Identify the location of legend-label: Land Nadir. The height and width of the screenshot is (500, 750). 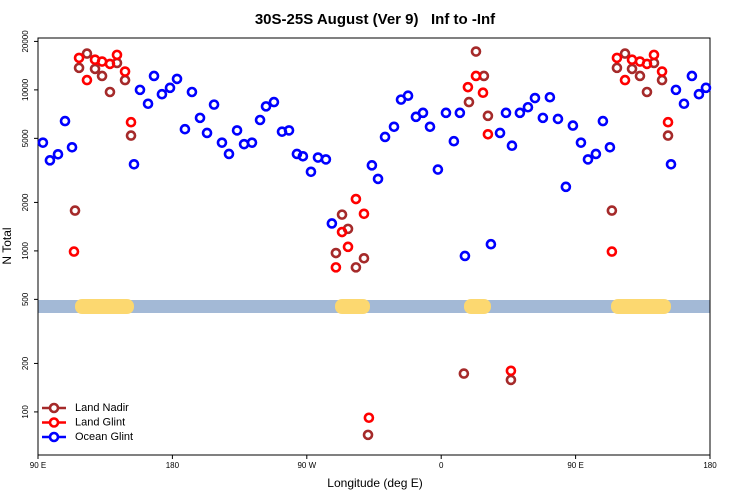
(102, 408).